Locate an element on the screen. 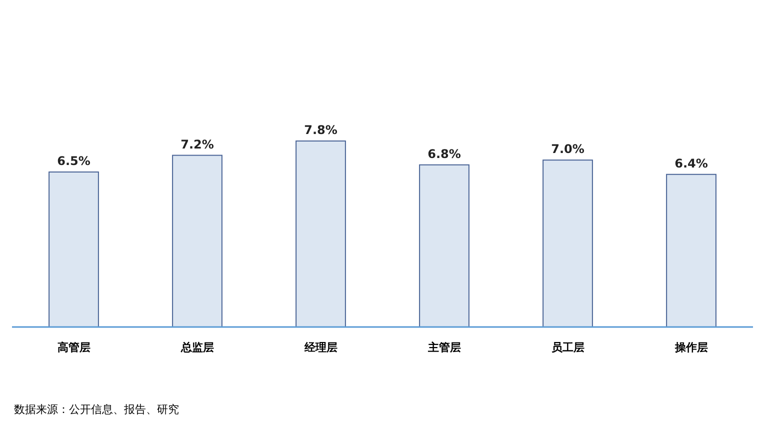  data-label: 7.0% is located at coordinates (567, 149).